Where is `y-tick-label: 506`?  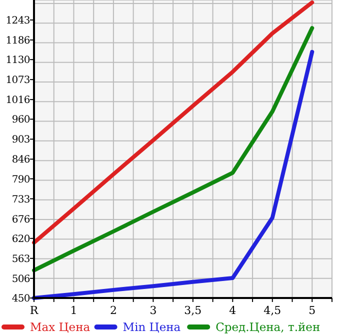 y-tick-label: 506 is located at coordinates (21, 279).